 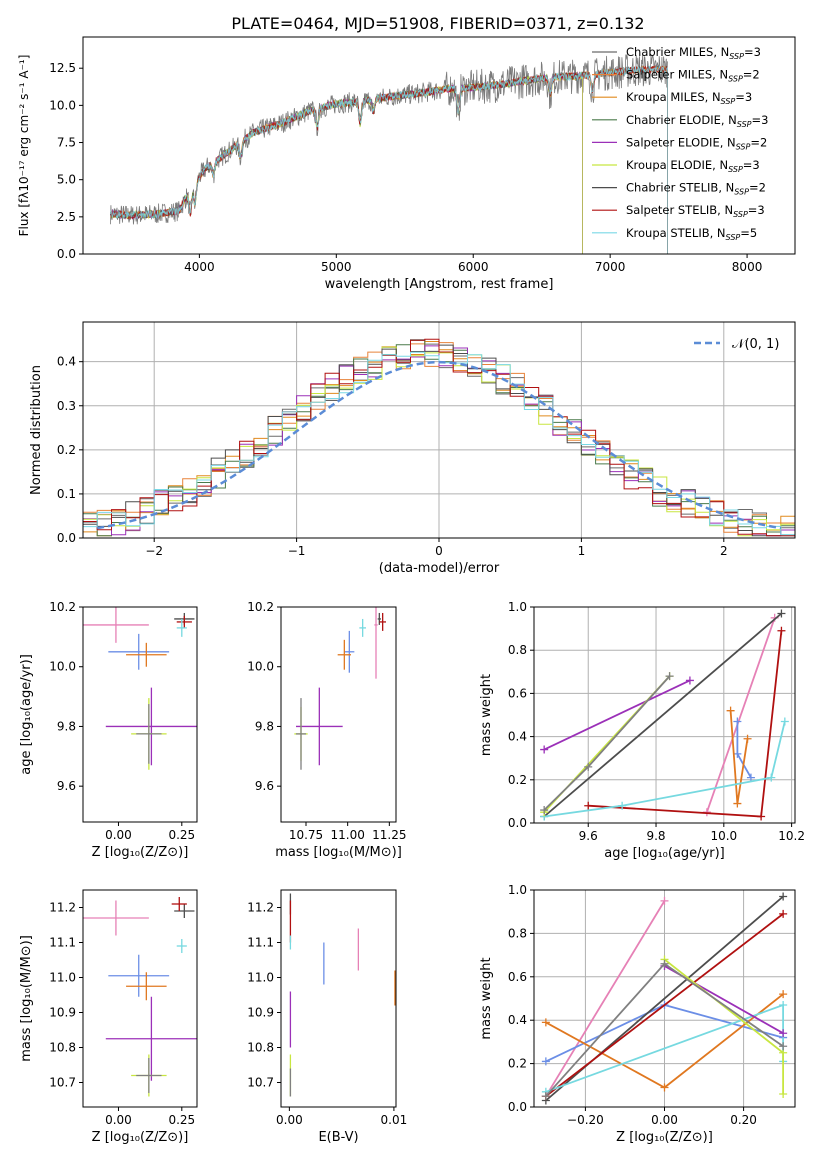 What do you see at coordinates (297, 551) in the screenshot?
I see `x-tick-label: −1` at bounding box center [297, 551].